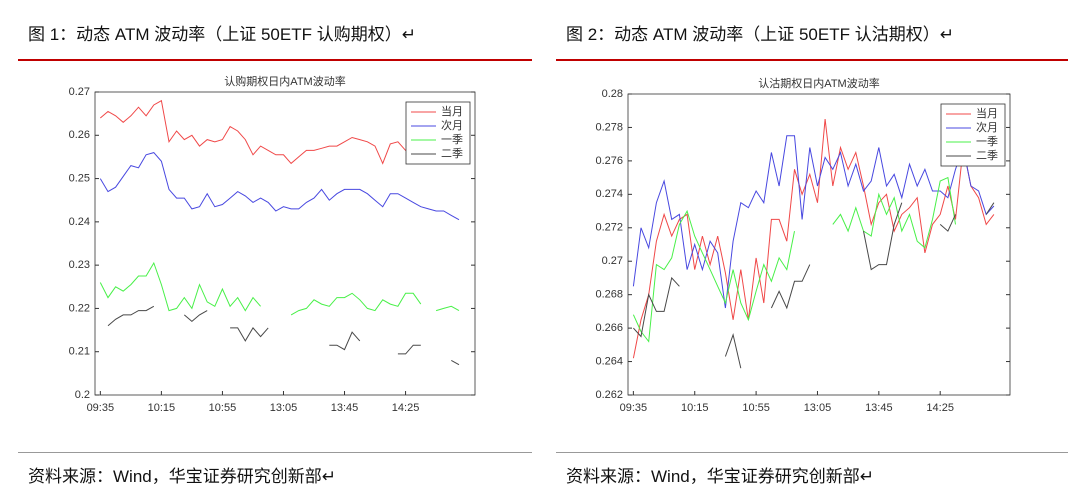 This screenshot has width=1077, height=497. Describe the element at coordinates (79, 308) in the screenshot. I see `y-tick-label: 0.22` at that location.